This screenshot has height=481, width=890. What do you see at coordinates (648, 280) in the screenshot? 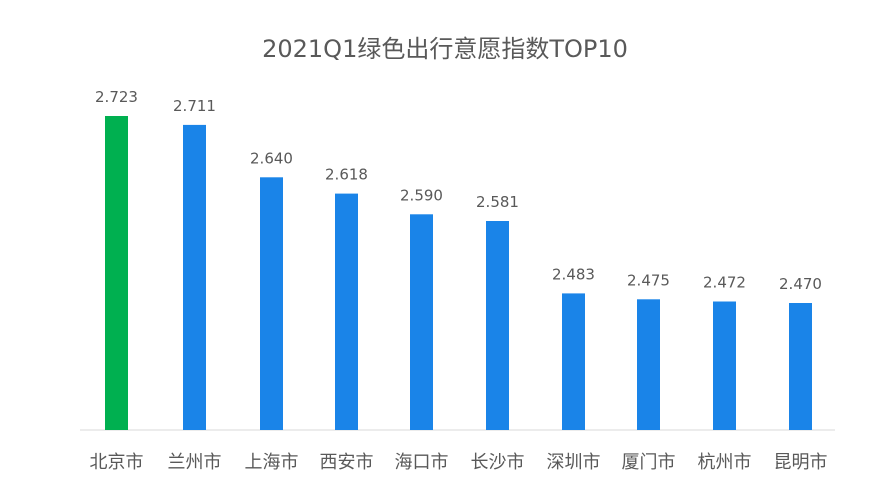
I see `value-label-8: 2.475` at bounding box center [648, 280].